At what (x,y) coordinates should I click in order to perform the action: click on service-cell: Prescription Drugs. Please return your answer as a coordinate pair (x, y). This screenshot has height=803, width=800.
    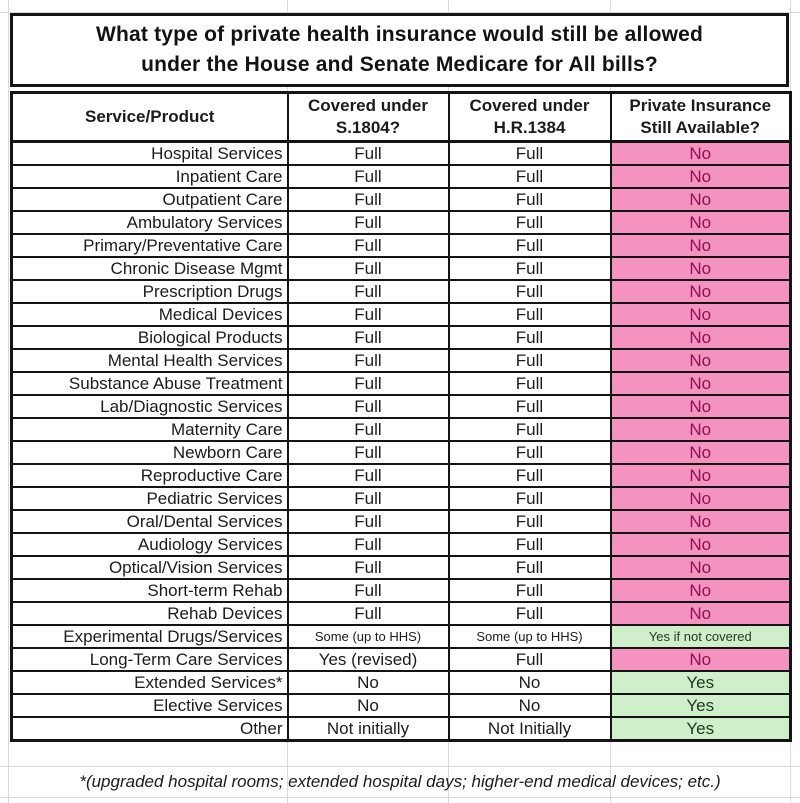
    Looking at the image, I should click on (149, 291).